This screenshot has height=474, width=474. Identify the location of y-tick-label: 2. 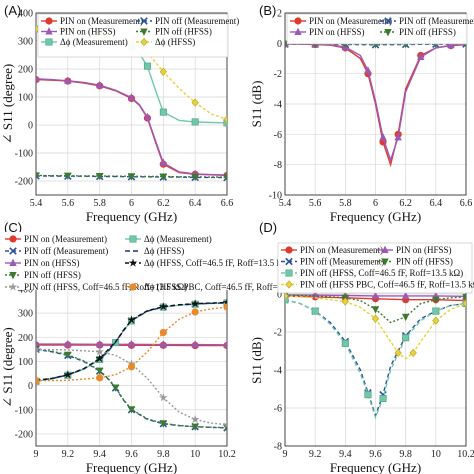
(279, 14).